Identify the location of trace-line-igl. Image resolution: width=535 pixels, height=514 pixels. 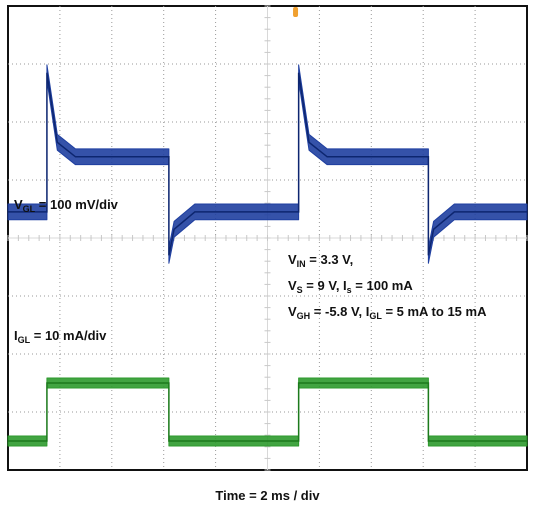
(267, 412).